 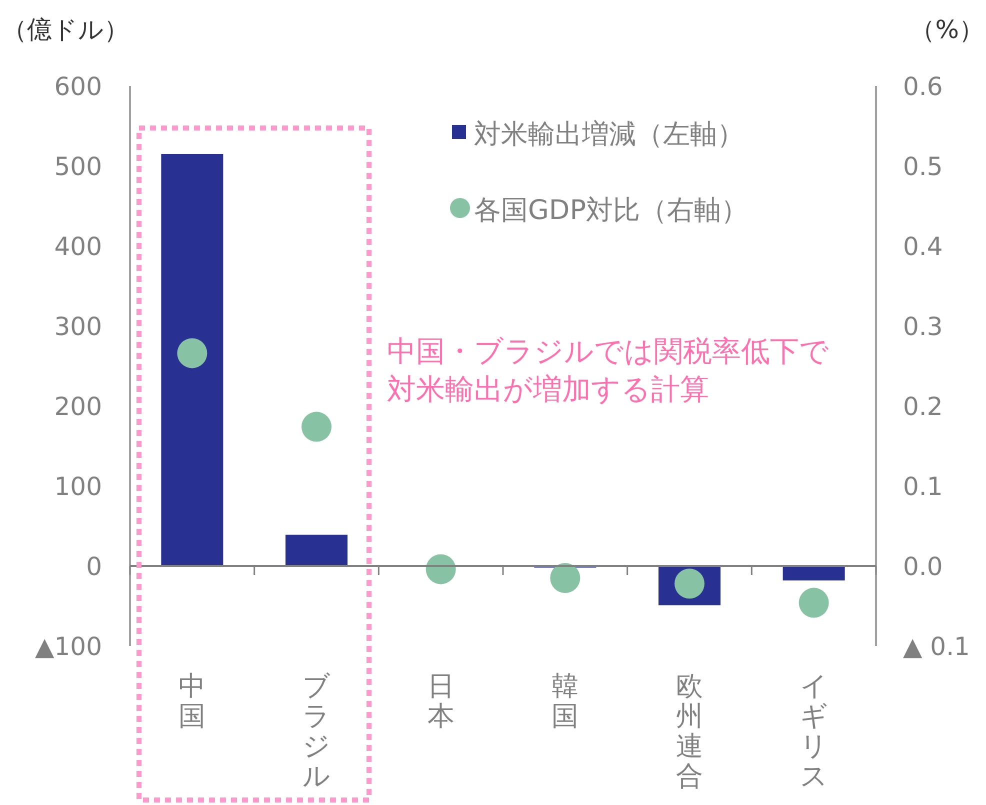 What do you see at coordinates (814, 731) in the screenshot?
I see `x-tick-label: イギリス` at bounding box center [814, 731].